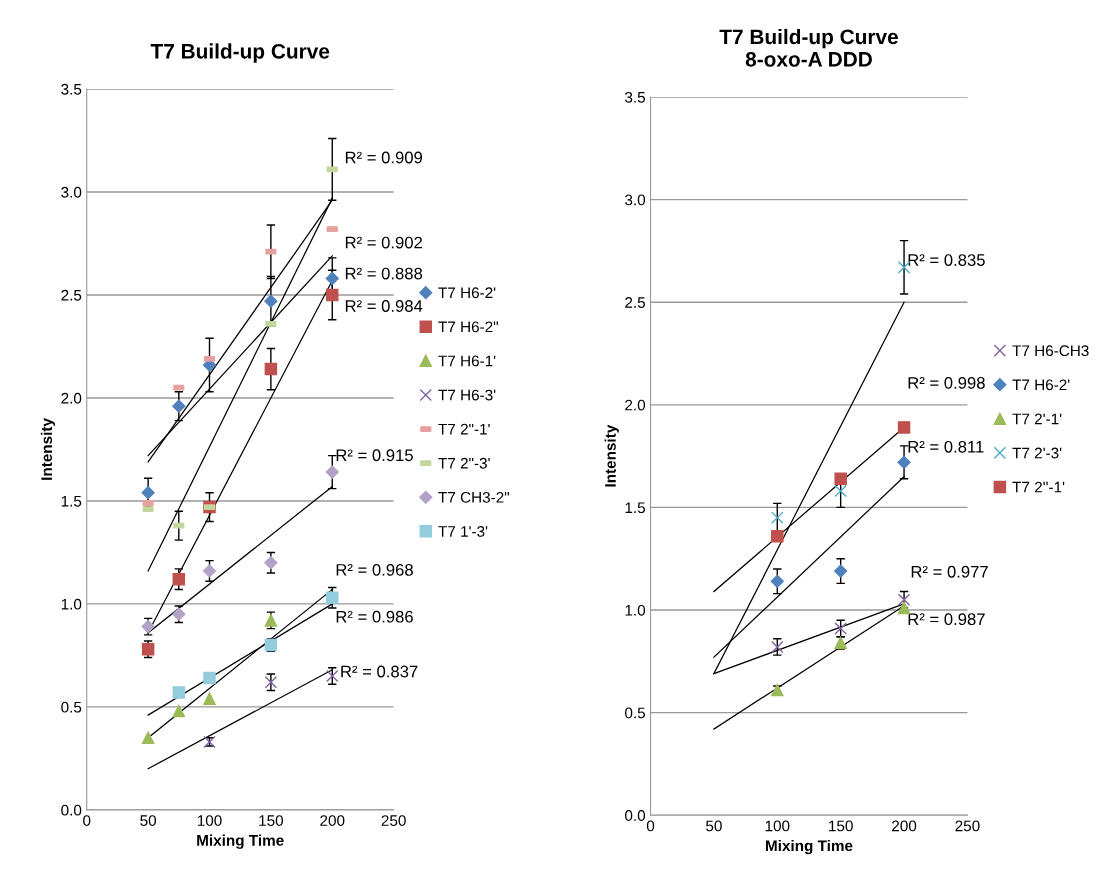  Describe the element at coordinates (1050, 351) in the screenshot. I see `legend-label: T7 H6-CH3` at that location.